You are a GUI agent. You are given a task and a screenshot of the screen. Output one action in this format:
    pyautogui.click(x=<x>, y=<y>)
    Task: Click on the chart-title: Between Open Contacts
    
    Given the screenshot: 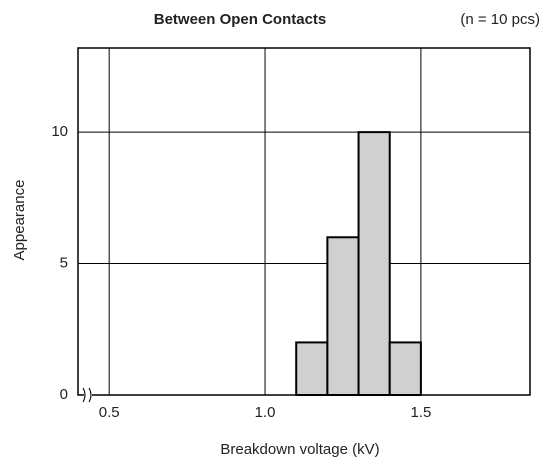 What is the action you would take?
    pyautogui.click(x=240, y=19)
    